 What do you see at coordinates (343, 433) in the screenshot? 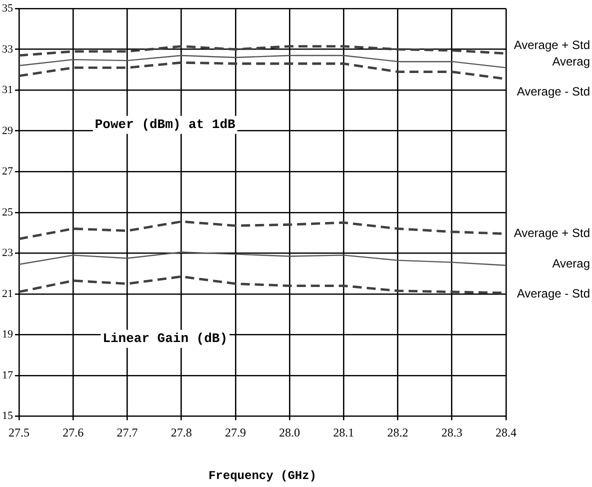
I see `x-tick-label: 28.1` at bounding box center [343, 433].